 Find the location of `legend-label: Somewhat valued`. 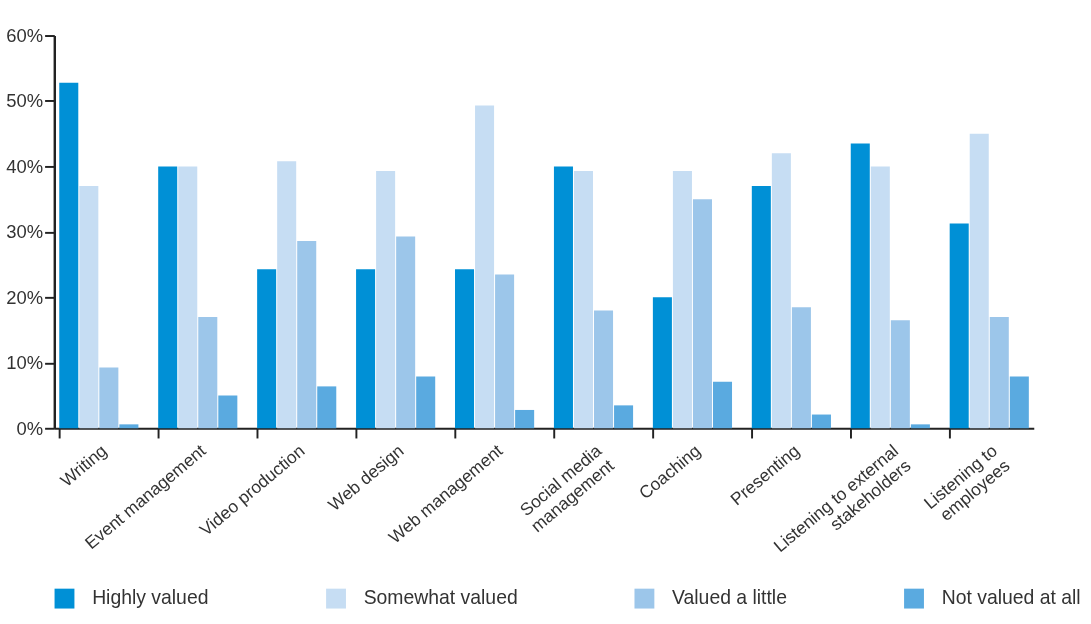

legend-label: Somewhat valued is located at coordinates (440, 597).